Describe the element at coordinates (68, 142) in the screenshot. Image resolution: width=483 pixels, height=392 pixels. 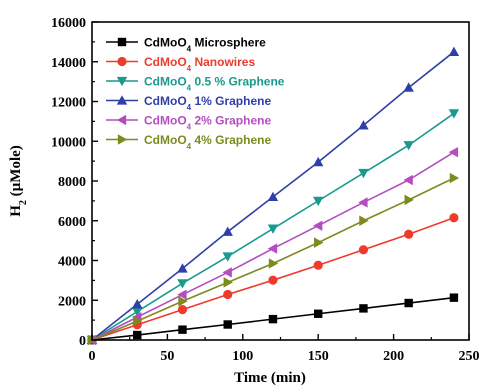
I see `y-tick-label: 10000` at that location.